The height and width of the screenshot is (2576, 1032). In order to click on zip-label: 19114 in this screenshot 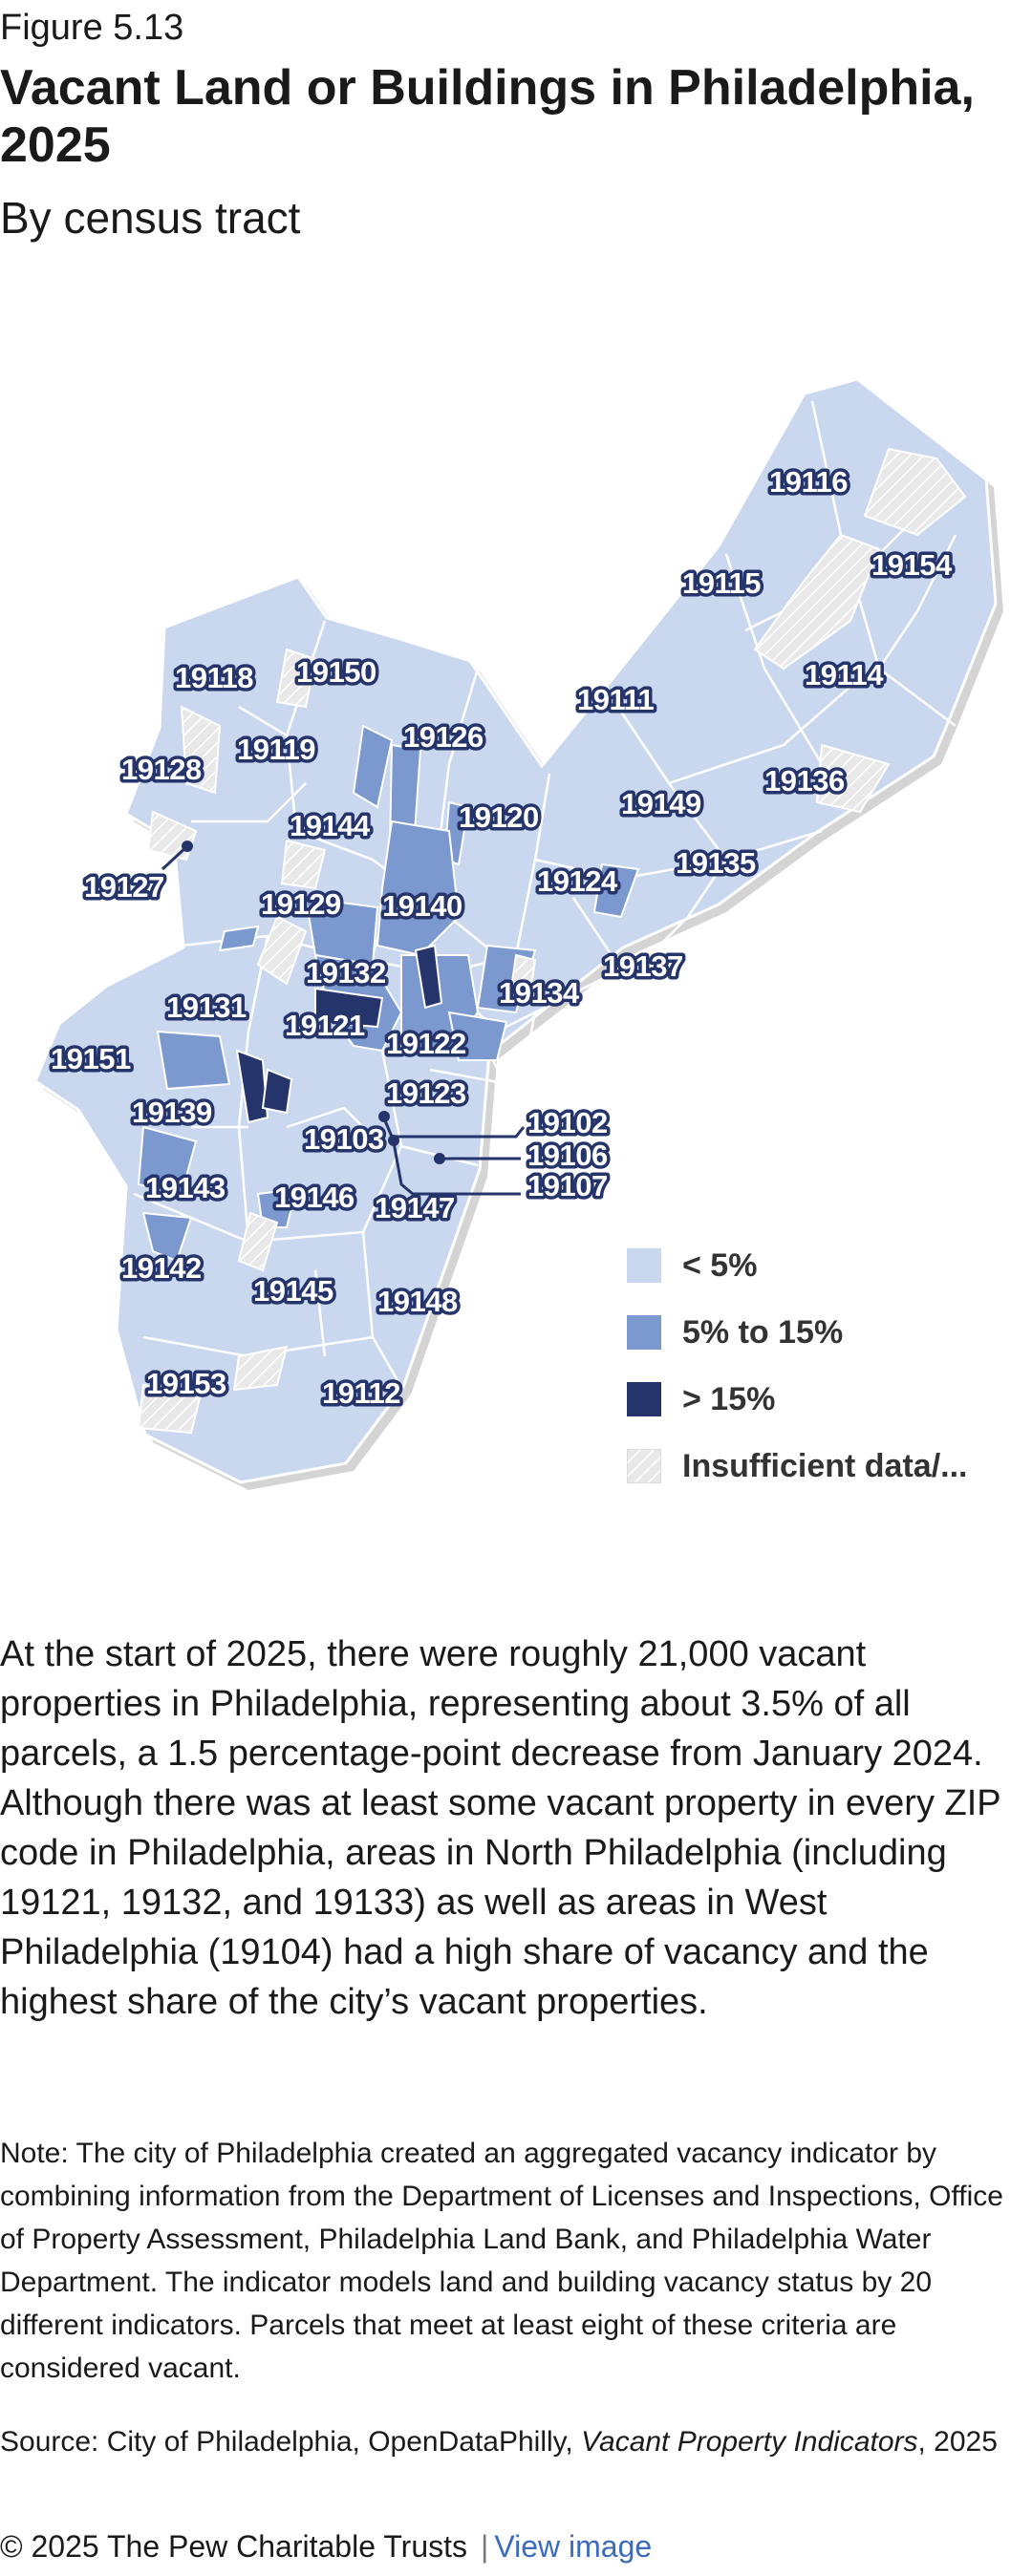, I will do `click(845, 675)`.